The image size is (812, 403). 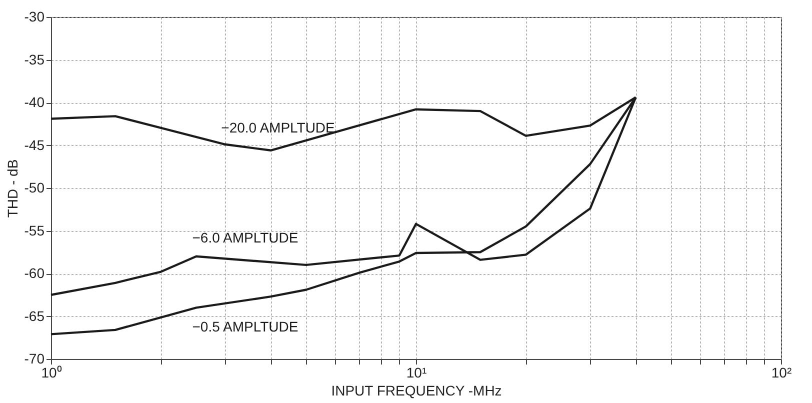 What do you see at coordinates (416, 372) in the screenshot?
I see `x-tick-label: 10¹` at bounding box center [416, 372].